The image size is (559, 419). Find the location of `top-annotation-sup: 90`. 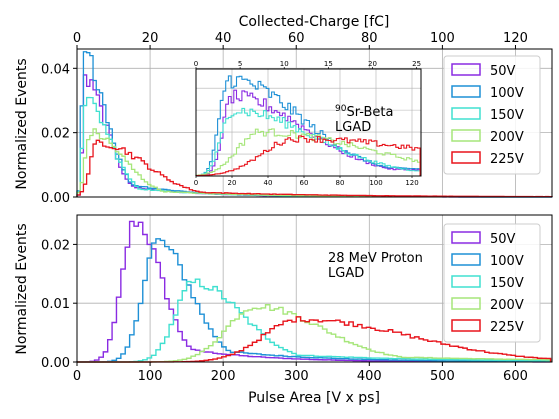

top-annotation-sup: 90 is located at coordinates (341, 109).